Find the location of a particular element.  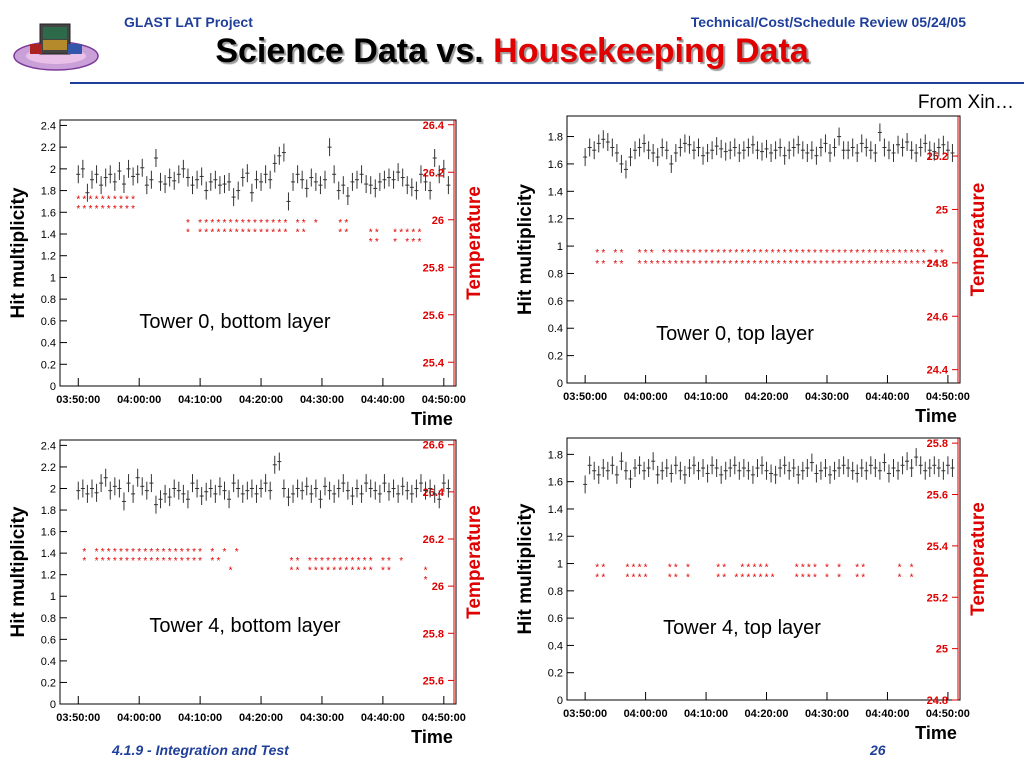

y-tick-label: 1 is located at coordinates (53, 278).